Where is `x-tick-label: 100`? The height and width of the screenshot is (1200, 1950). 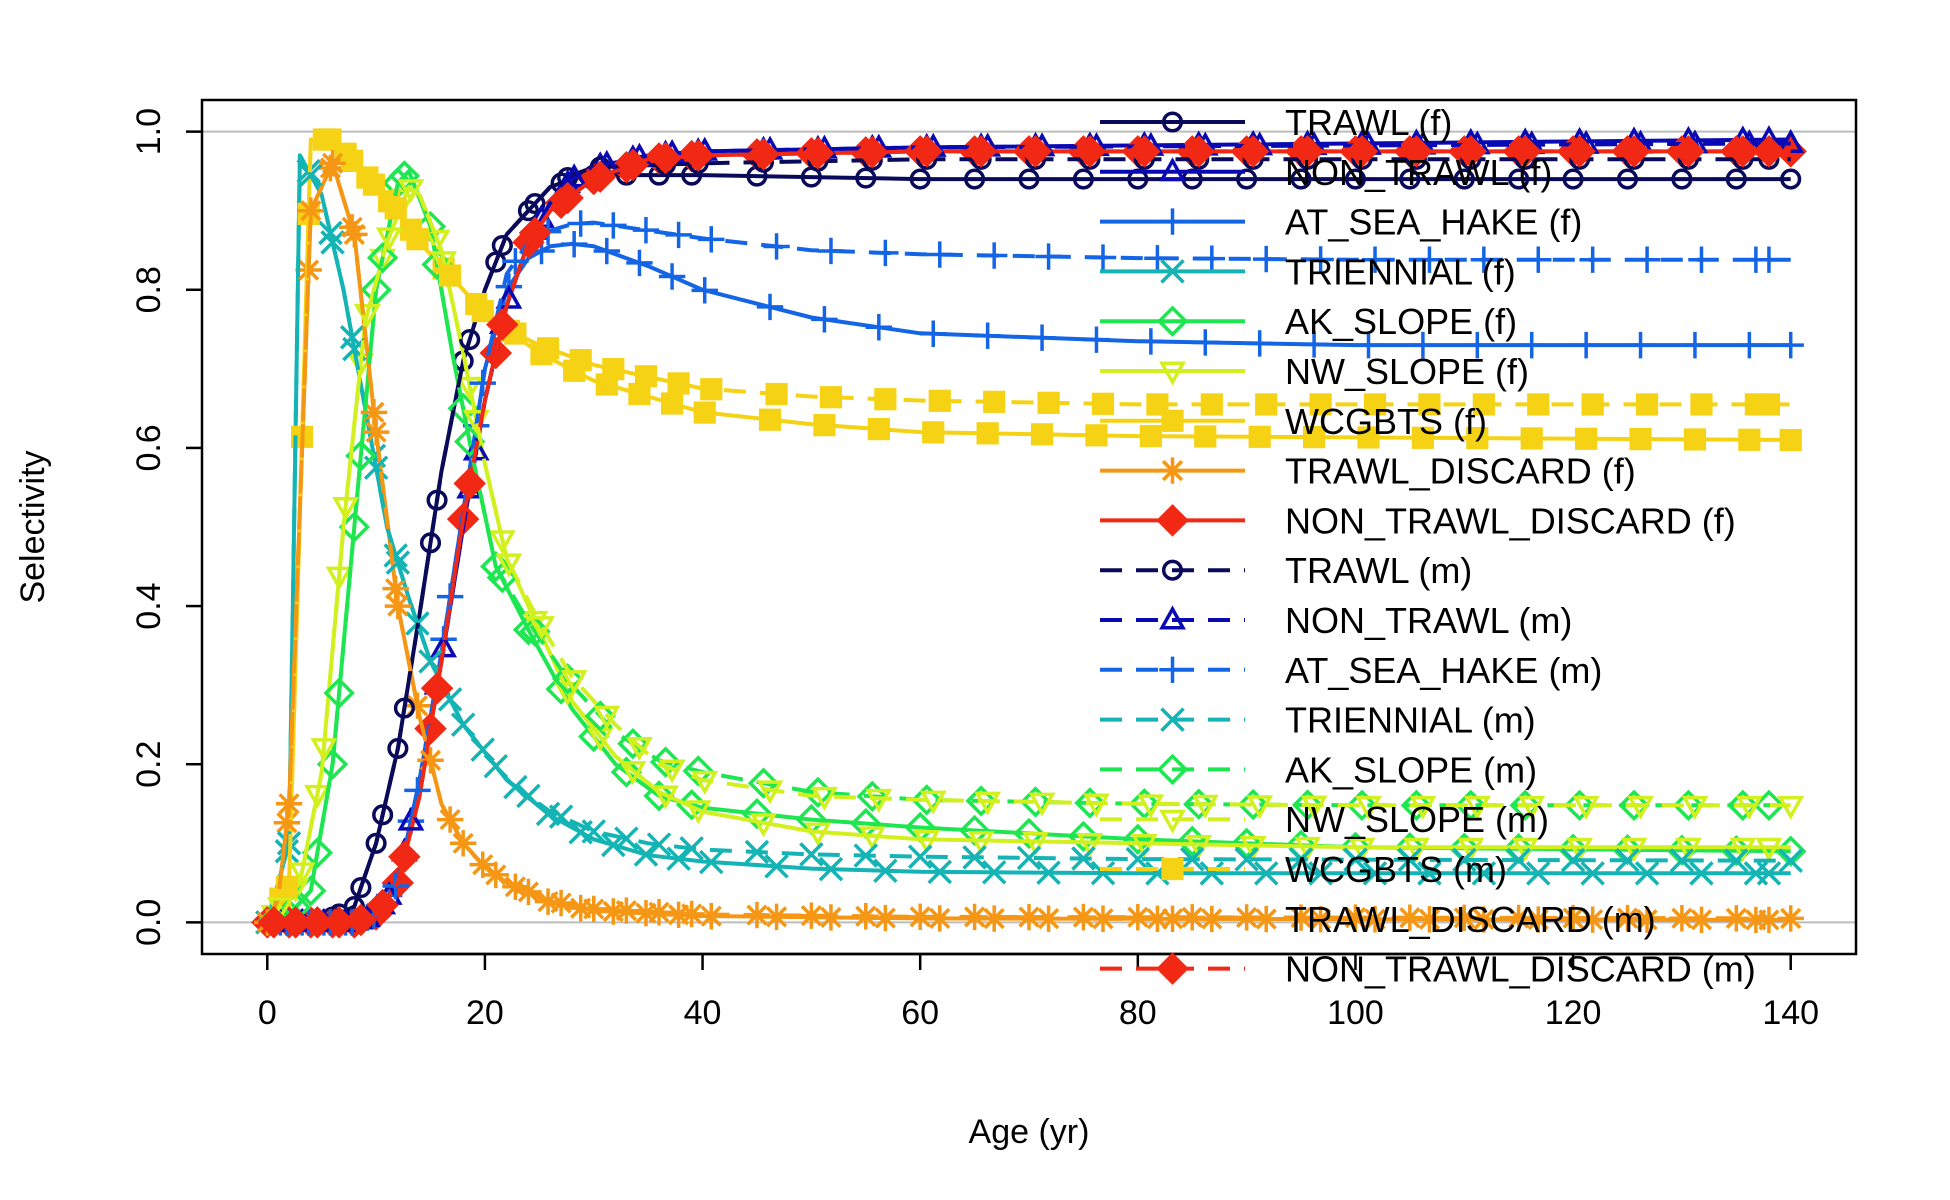
x-tick-label: 100 is located at coordinates (1355, 1013).